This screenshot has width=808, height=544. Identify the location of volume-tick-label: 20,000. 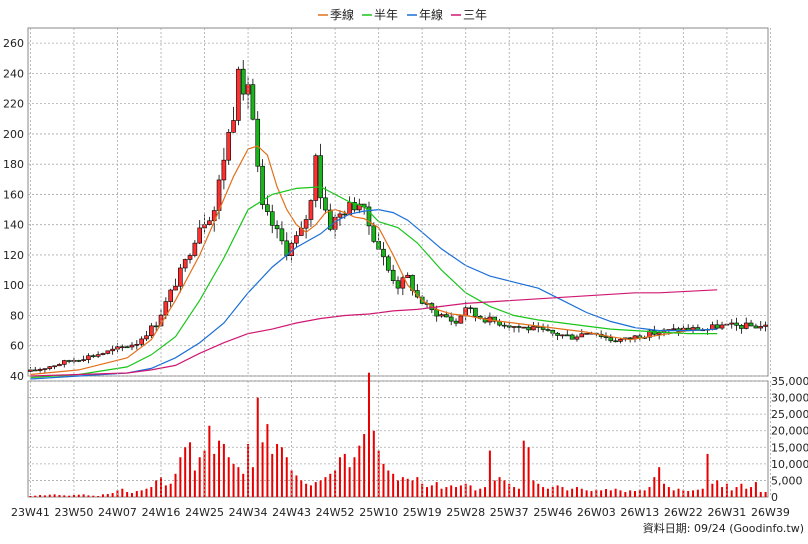
(789, 431).